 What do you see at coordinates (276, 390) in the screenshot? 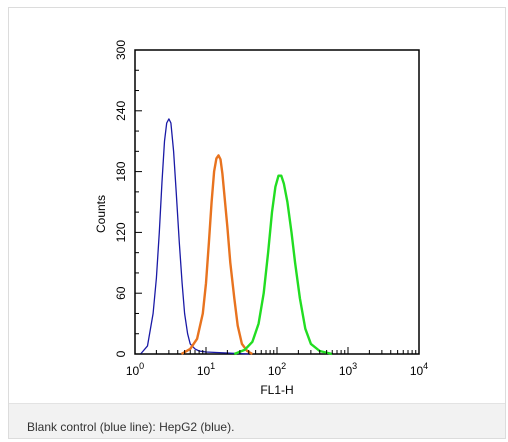
I see `x-axis-label: FL1-H` at bounding box center [276, 390].